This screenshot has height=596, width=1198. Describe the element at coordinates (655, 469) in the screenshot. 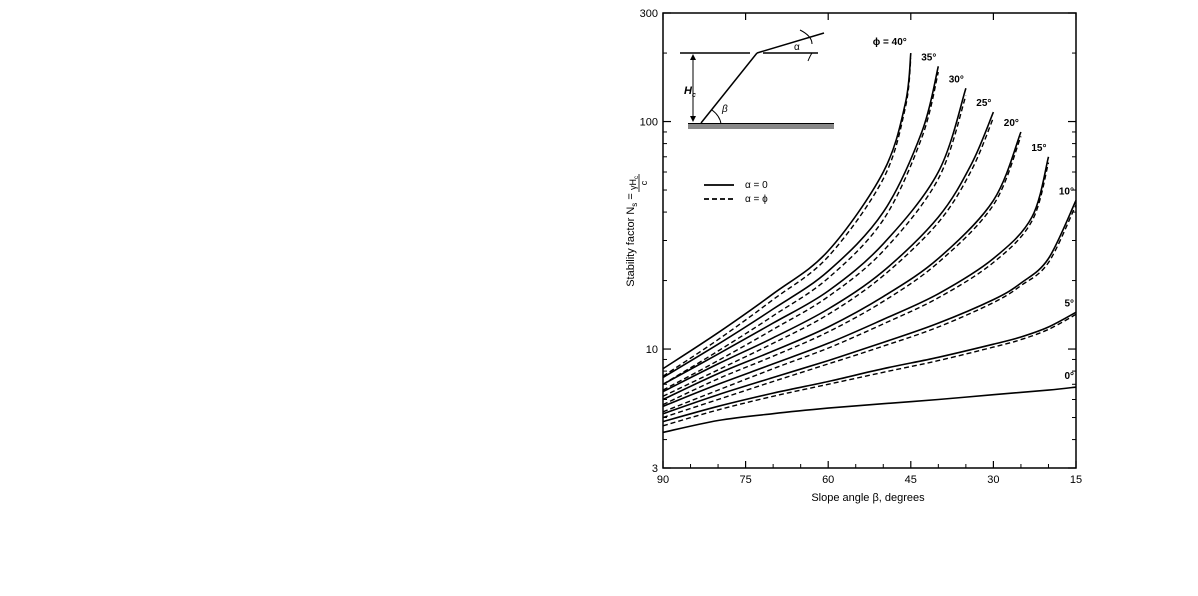

I see `y-tick-label-3: 3` at that location.